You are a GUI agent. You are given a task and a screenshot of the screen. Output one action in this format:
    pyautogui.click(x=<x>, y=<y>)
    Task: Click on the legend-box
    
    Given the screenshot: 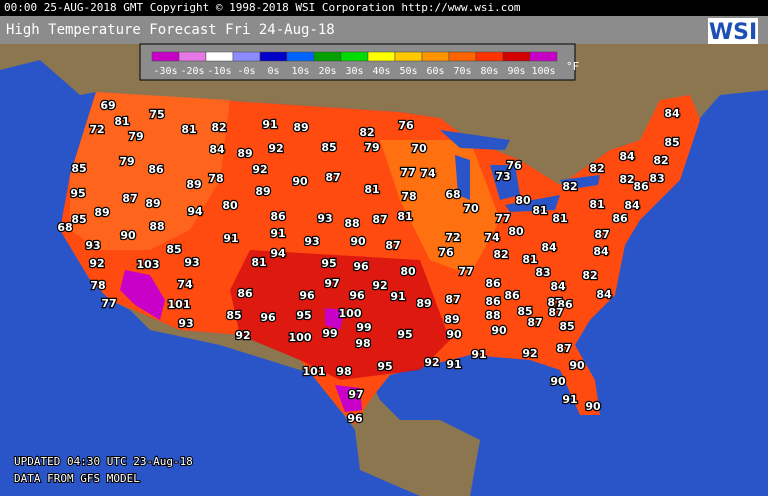 What is the action you would take?
    pyautogui.click(x=357, y=62)
    